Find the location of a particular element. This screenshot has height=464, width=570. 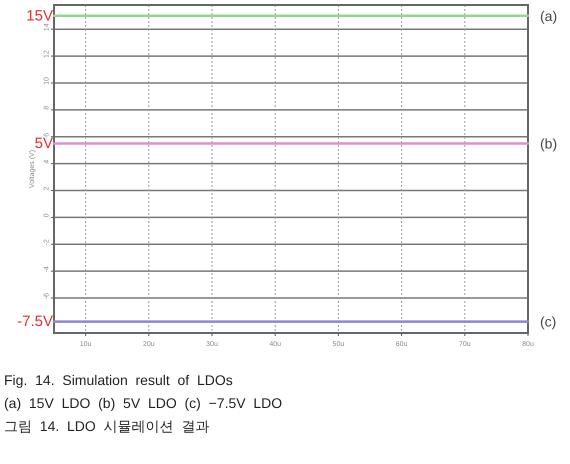

caption: Fig. 14. Simulation result of LDOs is located at coordinates (118, 380).